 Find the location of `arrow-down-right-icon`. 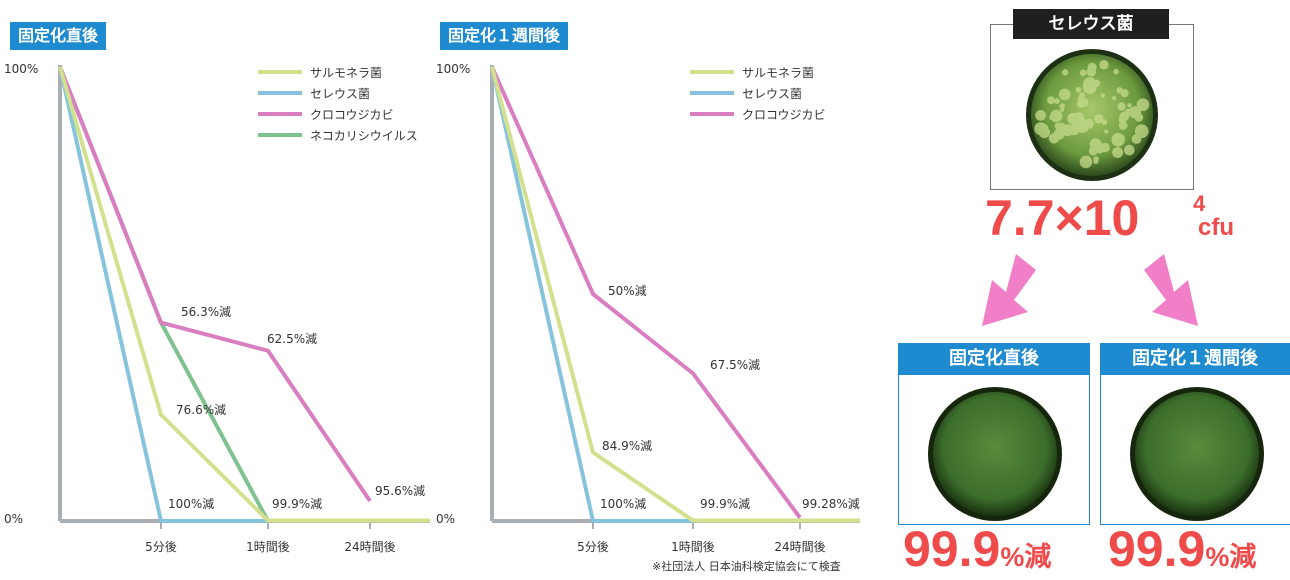

arrow-down-right-icon is located at coordinates (1171, 290).